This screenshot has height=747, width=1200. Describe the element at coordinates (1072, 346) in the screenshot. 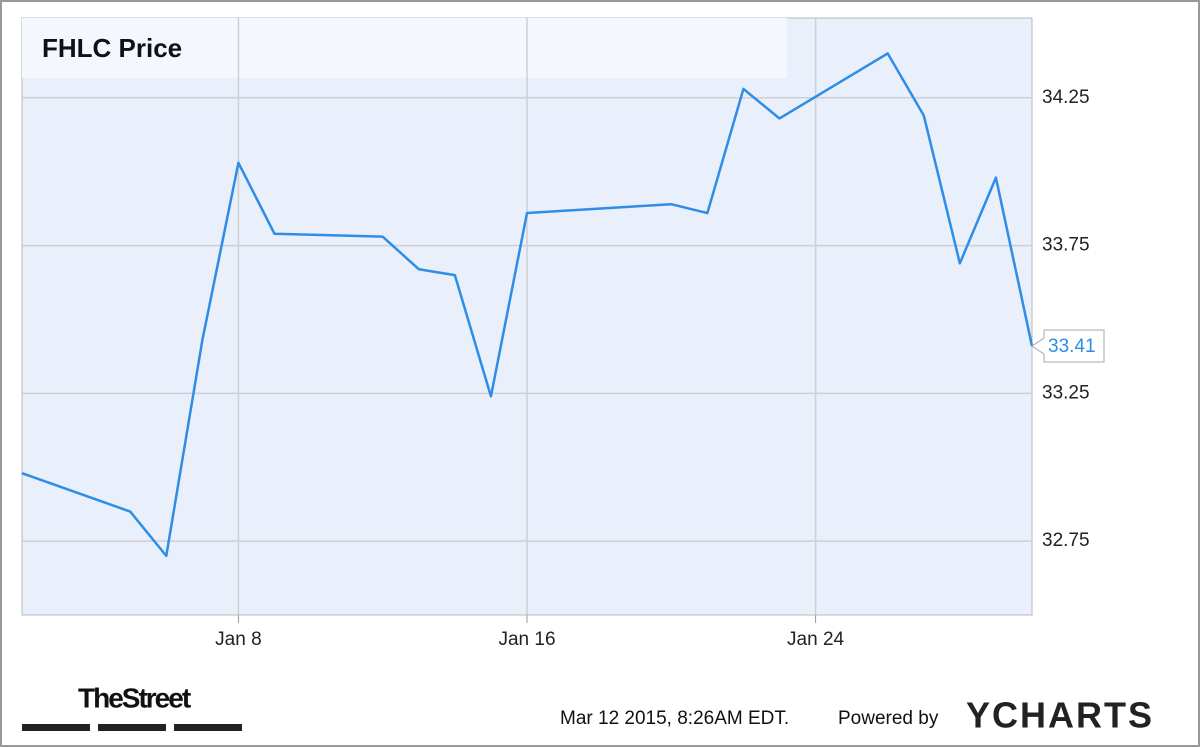

I see `last-value-label: 33.41` at that location.